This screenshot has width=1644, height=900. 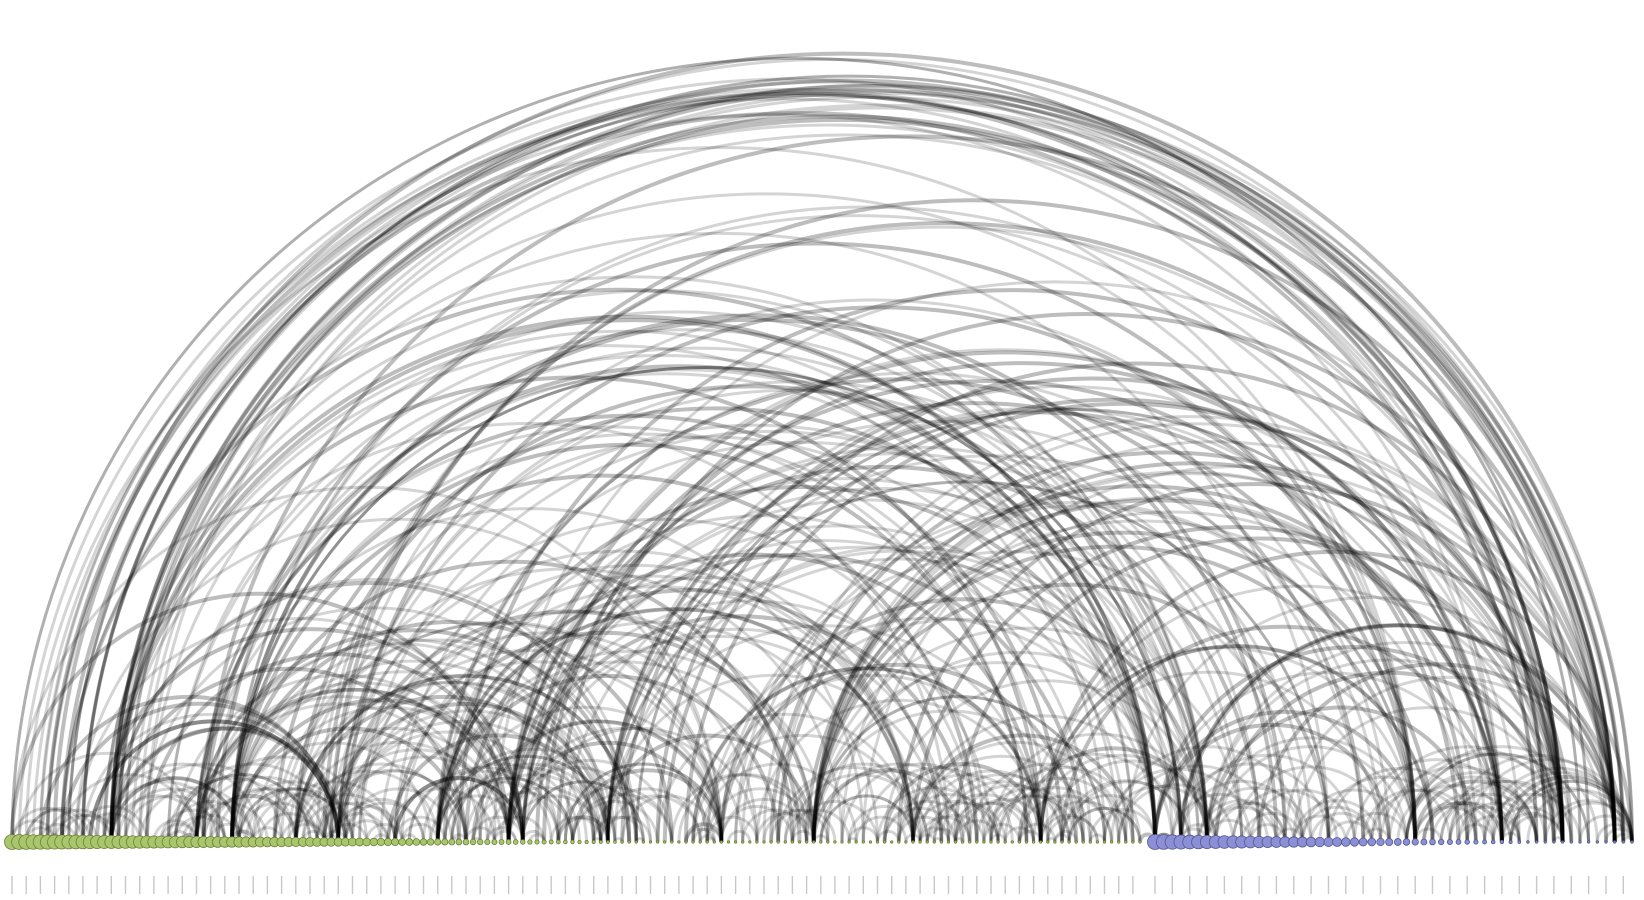 What do you see at coordinates (1428, 835) in the screenshot?
I see `edge-arc` at bounding box center [1428, 835].